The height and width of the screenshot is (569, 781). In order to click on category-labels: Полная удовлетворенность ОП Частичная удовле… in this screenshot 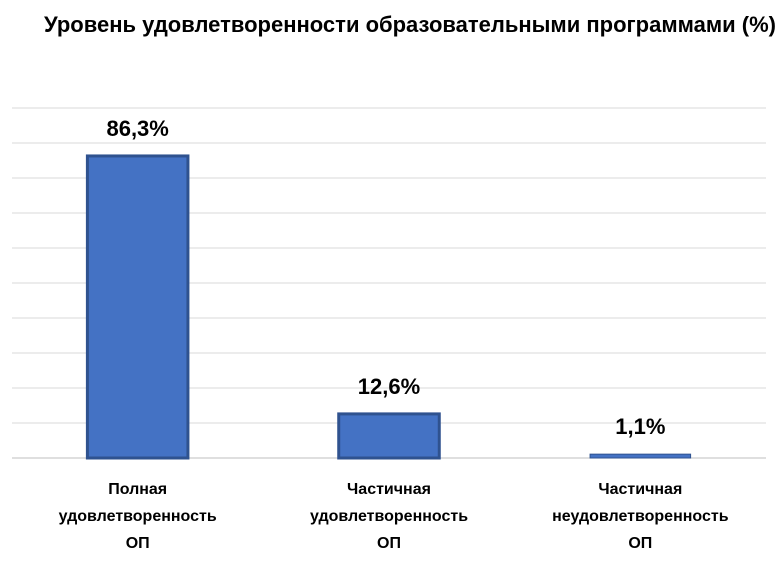, I will do `click(394, 516)`.